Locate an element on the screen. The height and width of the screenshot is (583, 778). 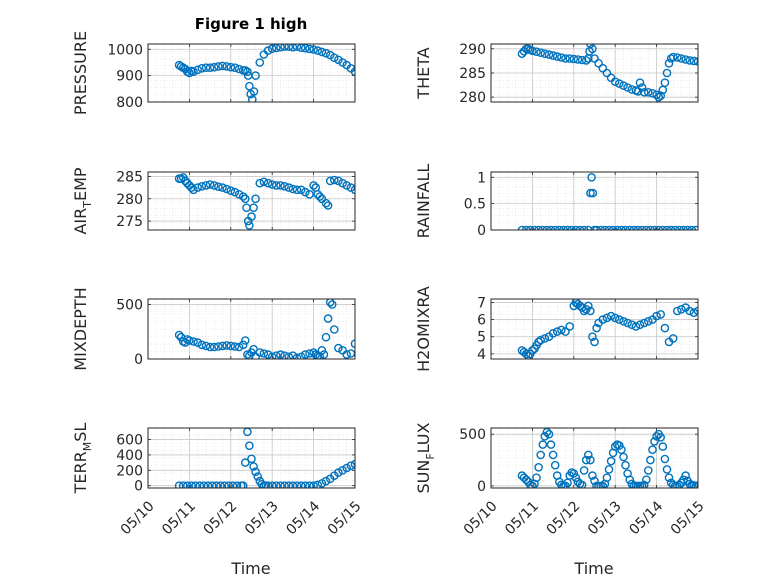
y-tick-label: 7 is located at coordinates (481, 303).